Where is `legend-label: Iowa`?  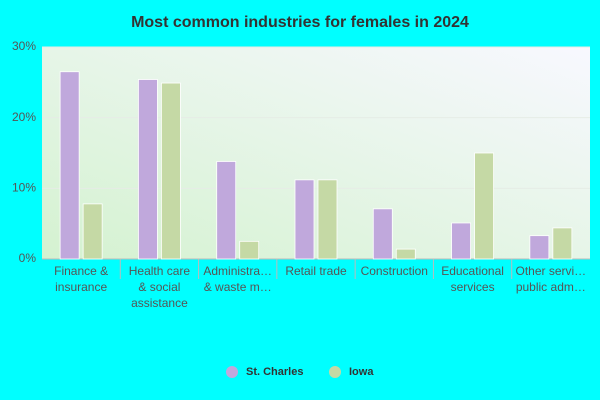 legend-label: Iowa is located at coordinates (361, 372).